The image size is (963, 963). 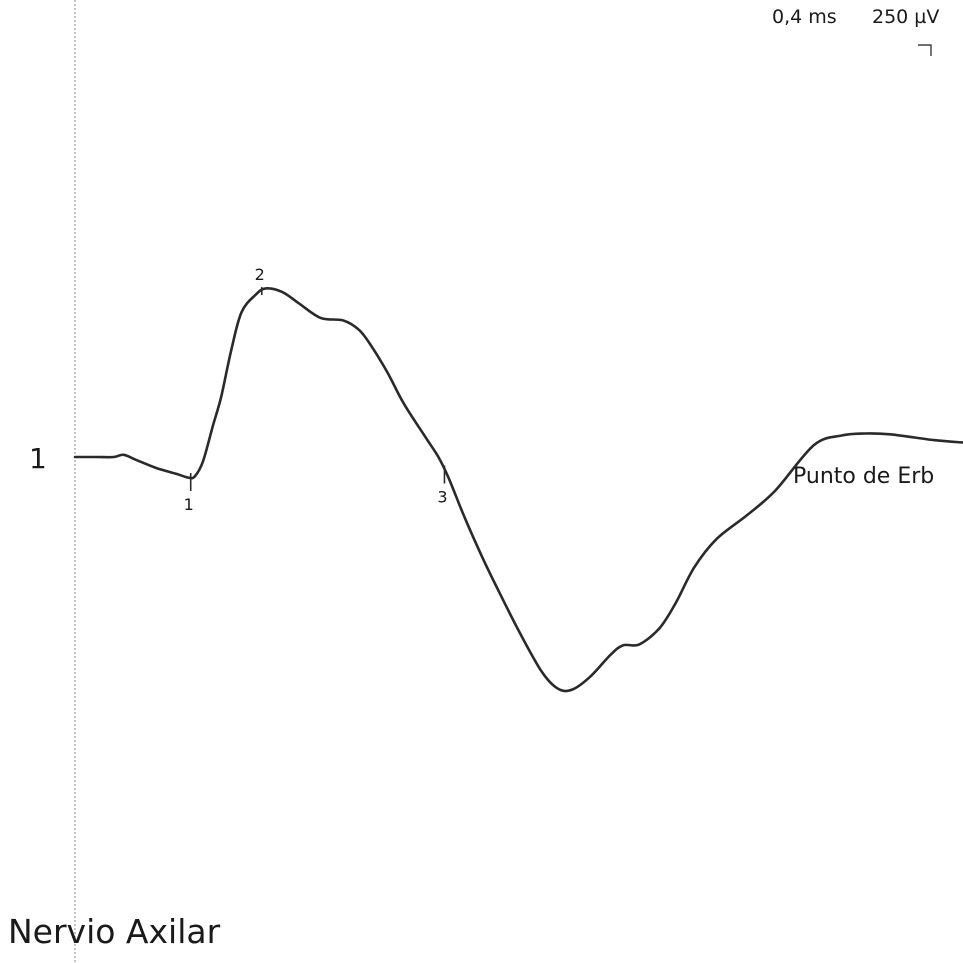 What do you see at coordinates (925, 50) in the screenshot?
I see `calibration-corner-icon` at bounding box center [925, 50].